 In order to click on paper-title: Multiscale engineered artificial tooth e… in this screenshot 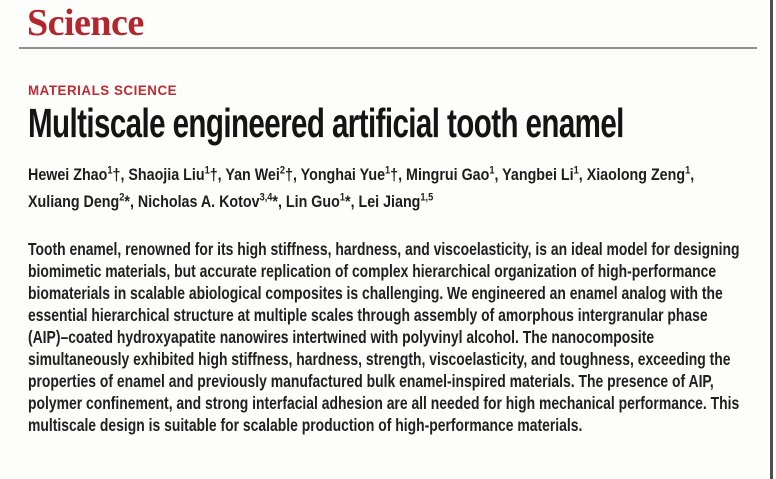, I will do `click(326, 123)`.